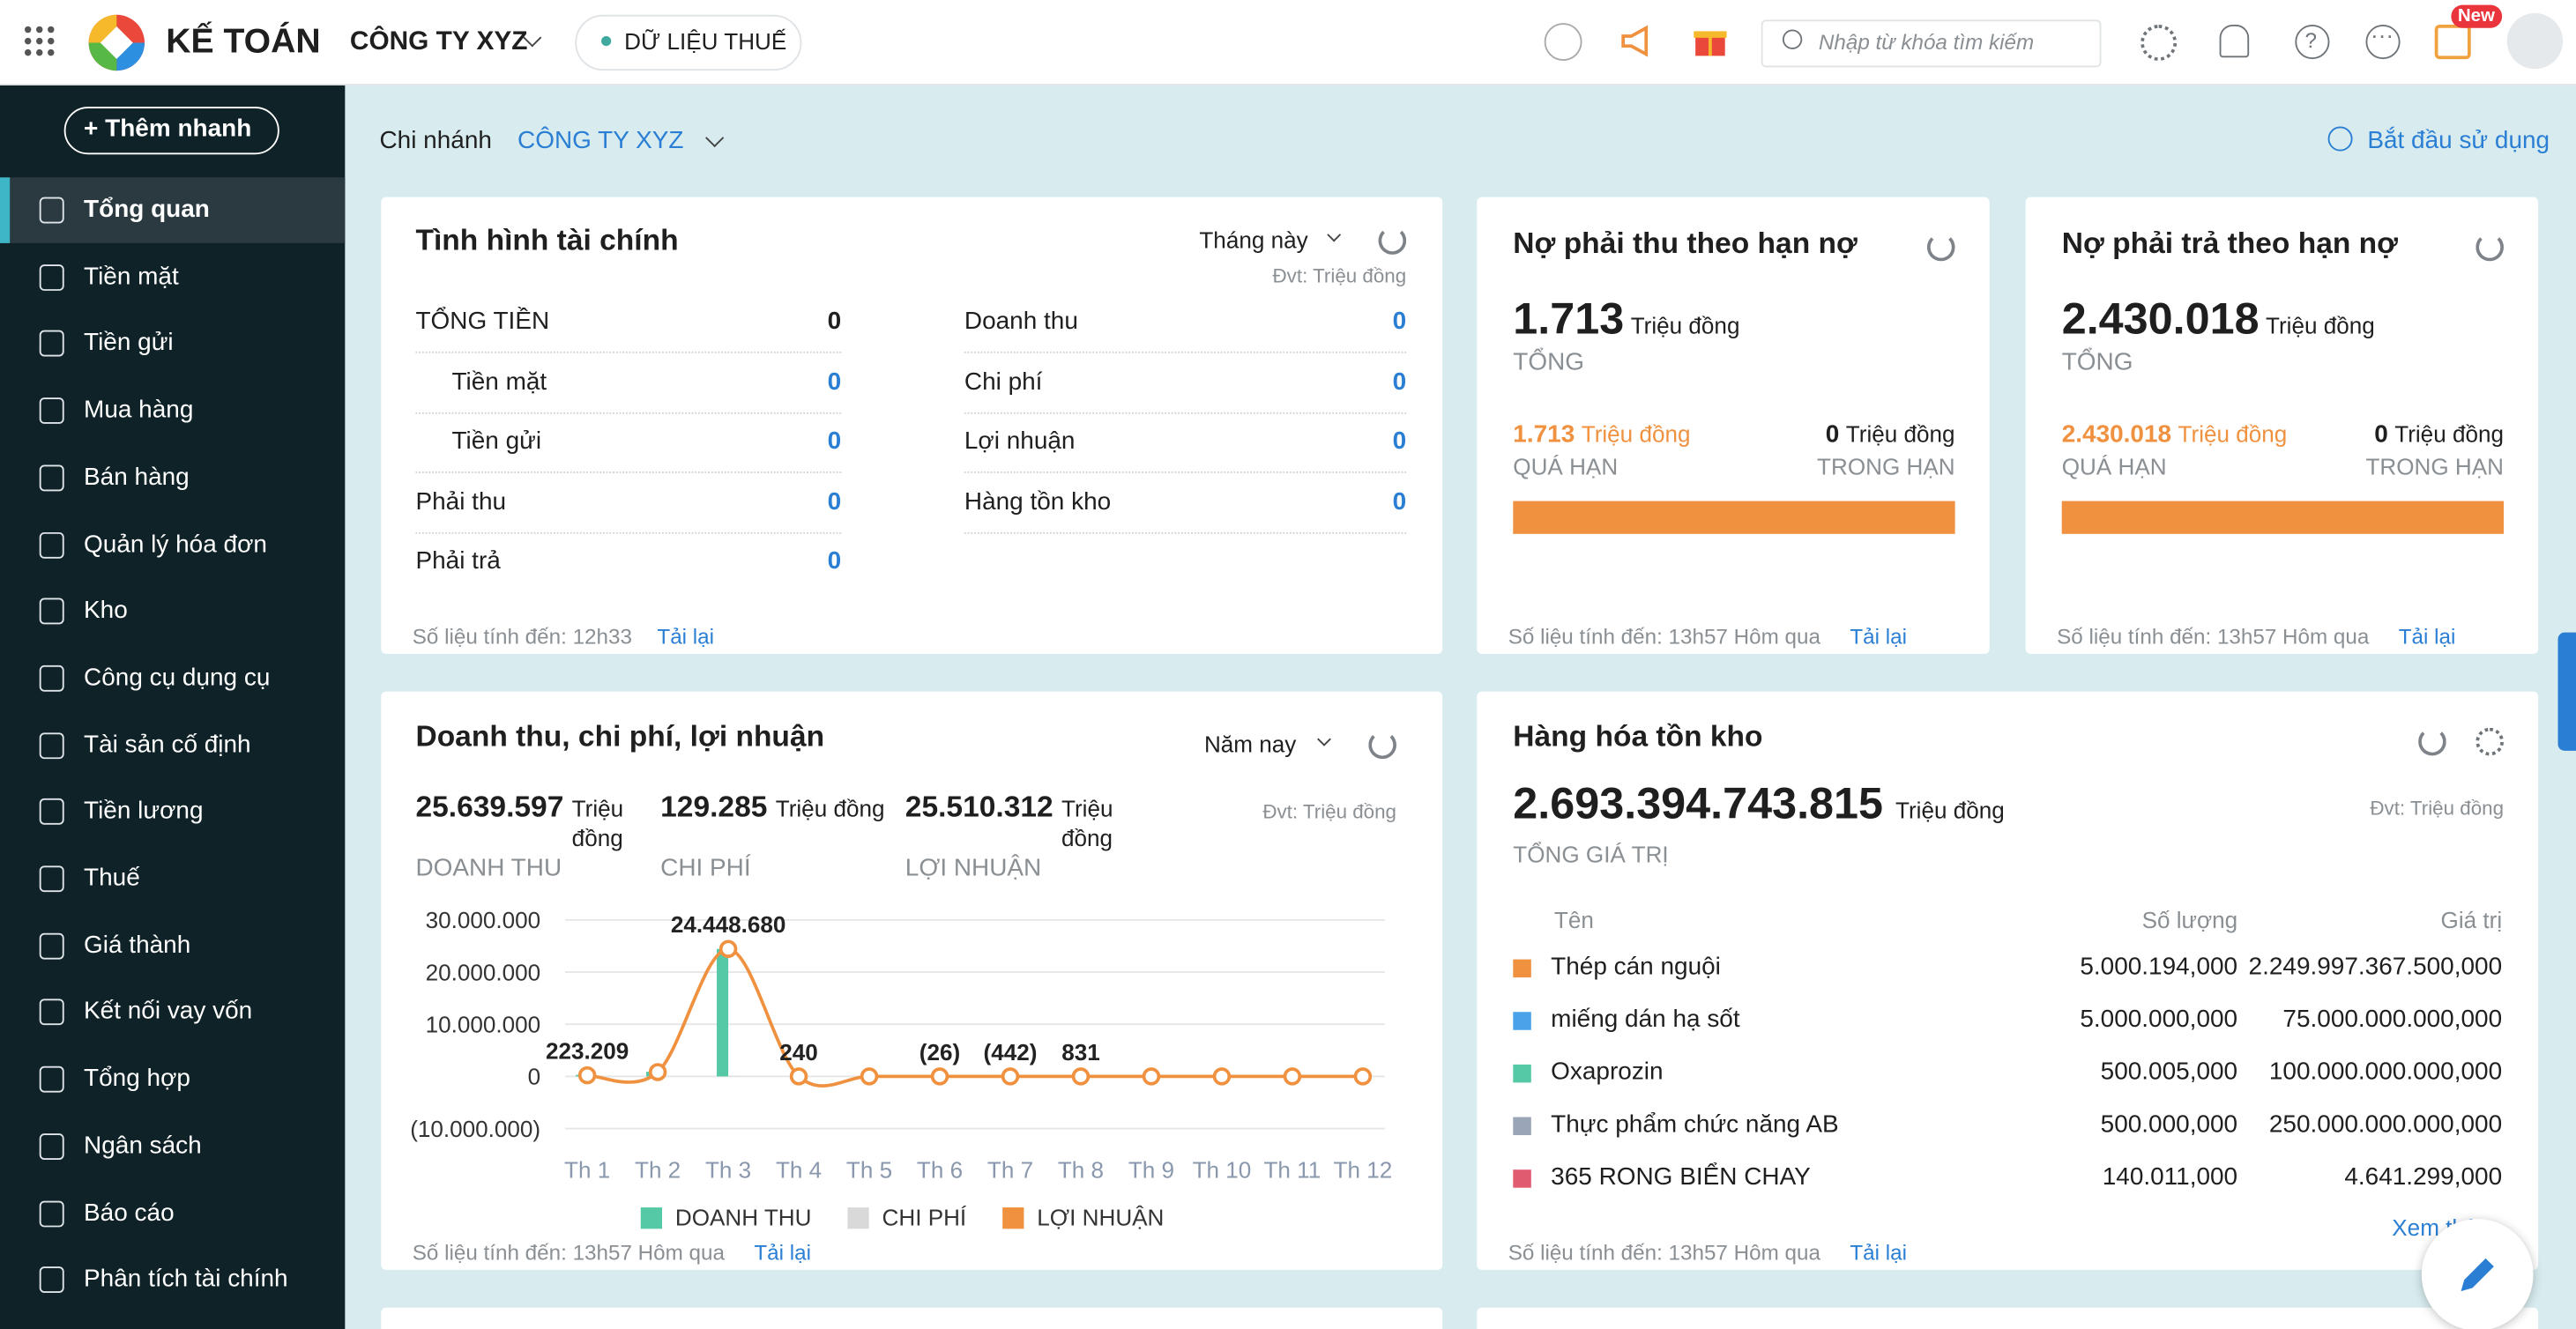 The width and height of the screenshot is (2576, 1329). Describe the element at coordinates (172, 1213) in the screenshot. I see `menu-item: Báo cáo` at that location.